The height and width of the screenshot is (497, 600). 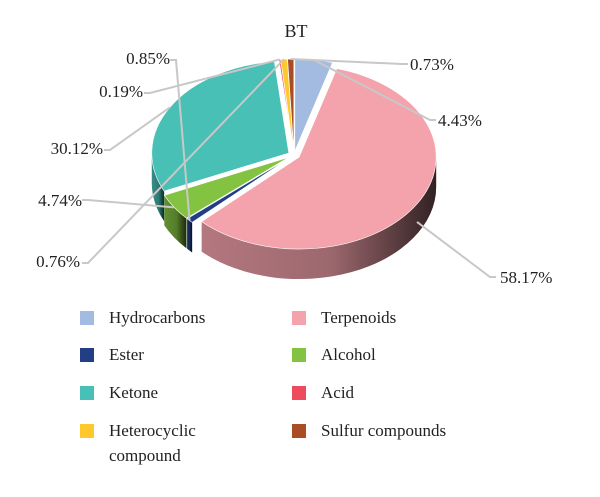 What do you see at coordinates (60, 200) in the screenshot?
I see `data-label-alcohol: 4.74%` at bounding box center [60, 200].